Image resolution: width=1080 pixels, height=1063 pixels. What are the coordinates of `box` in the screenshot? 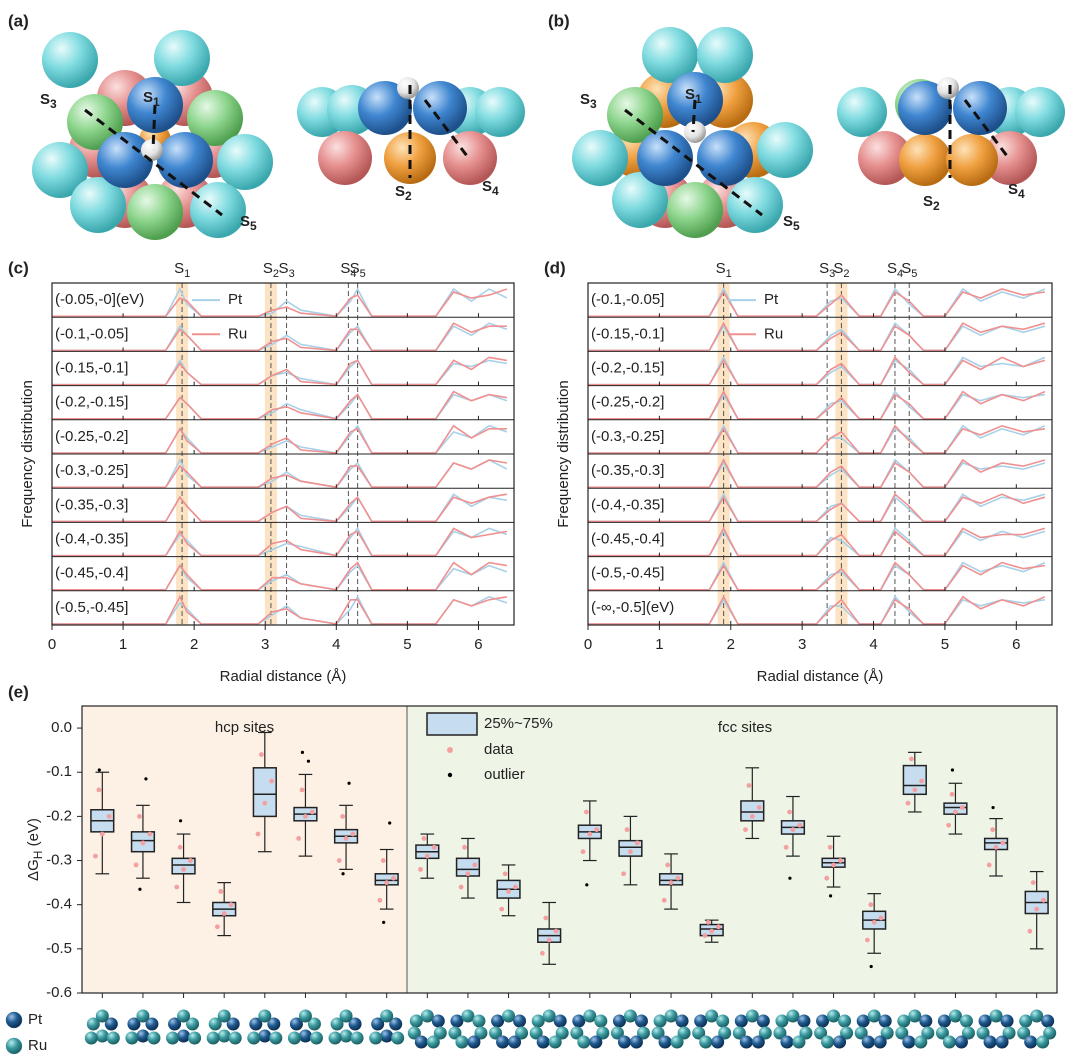 It's located at (264, 792).